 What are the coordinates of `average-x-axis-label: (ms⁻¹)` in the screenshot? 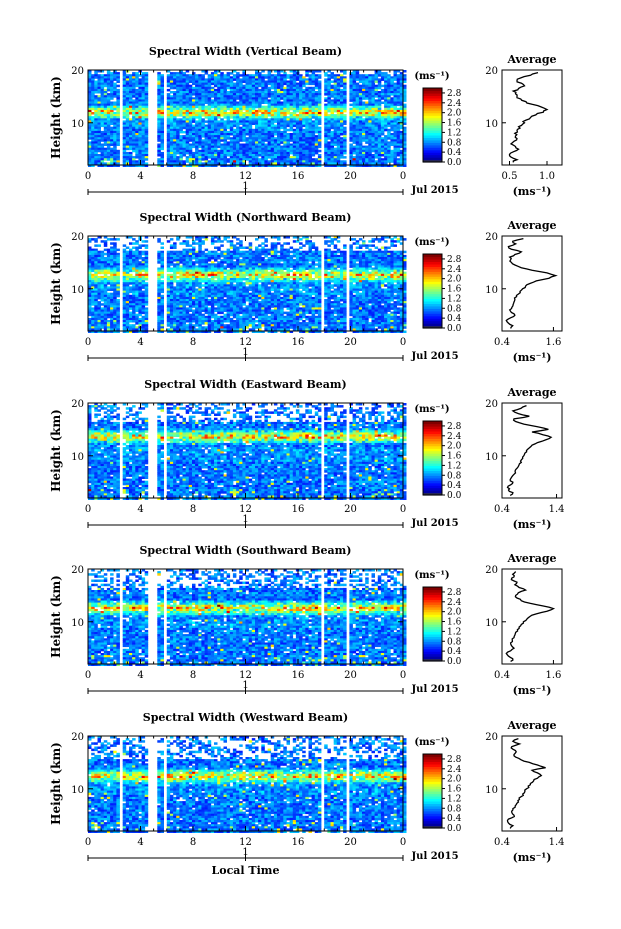 It's located at (532, 191).